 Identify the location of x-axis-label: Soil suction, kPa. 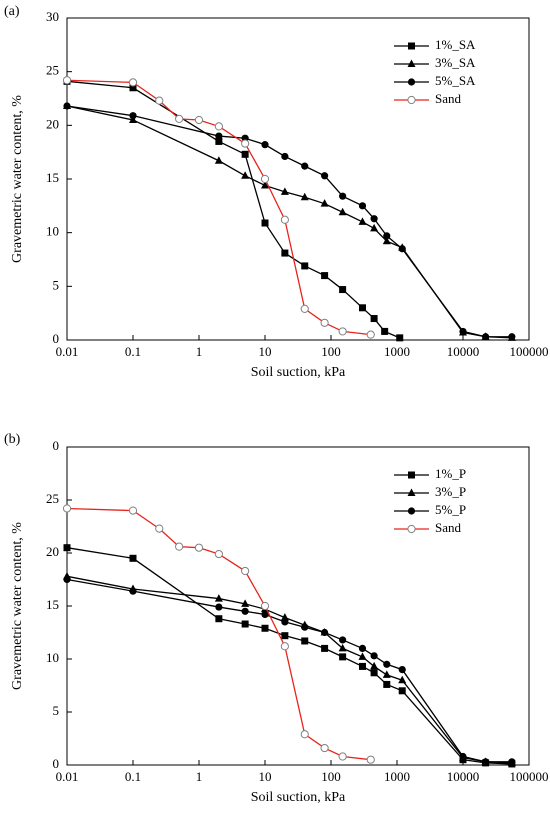
(298, 372).